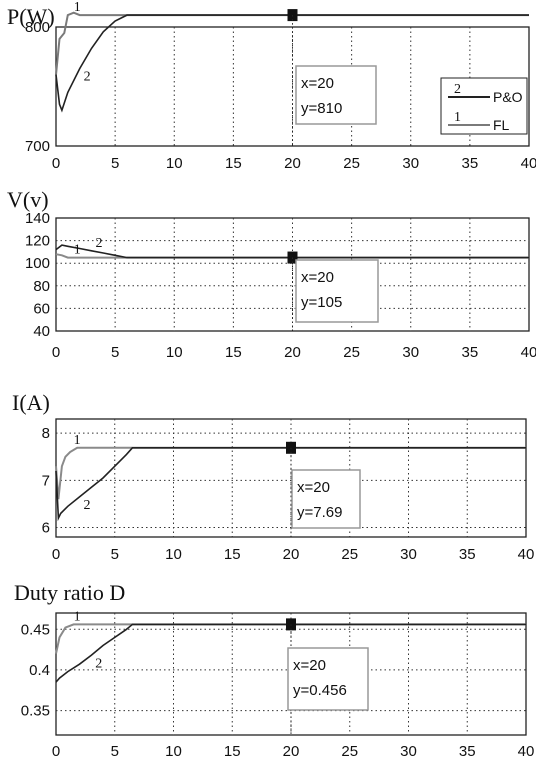 This screenshot has width=536, height=762. I want to click on legend-label: FL, so click(501, 125).